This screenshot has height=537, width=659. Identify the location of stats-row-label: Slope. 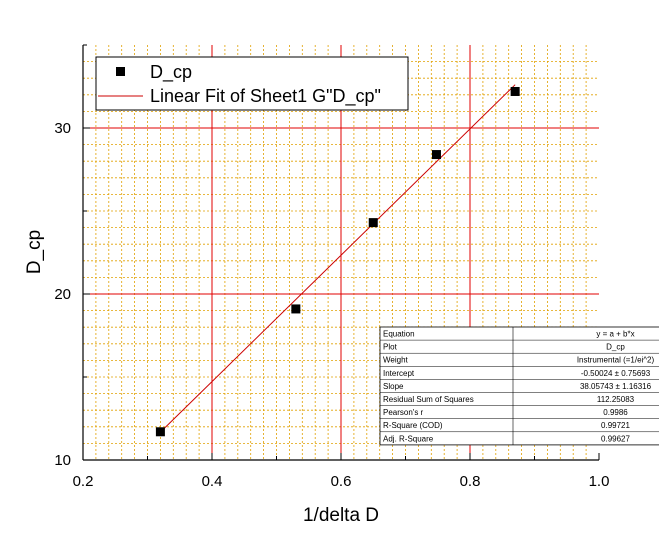
(393, 386).